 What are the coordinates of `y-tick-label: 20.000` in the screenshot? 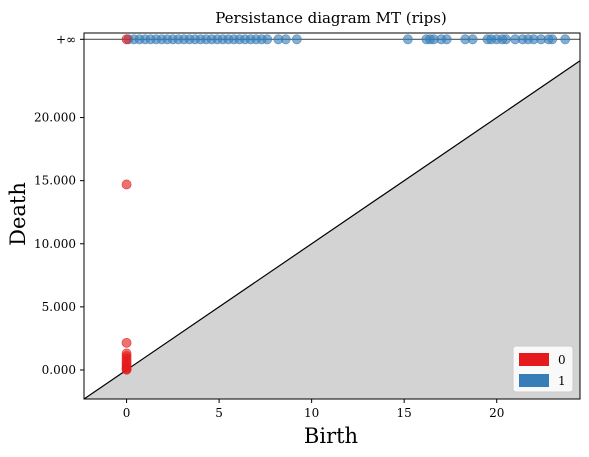 It's located at (55, 118).